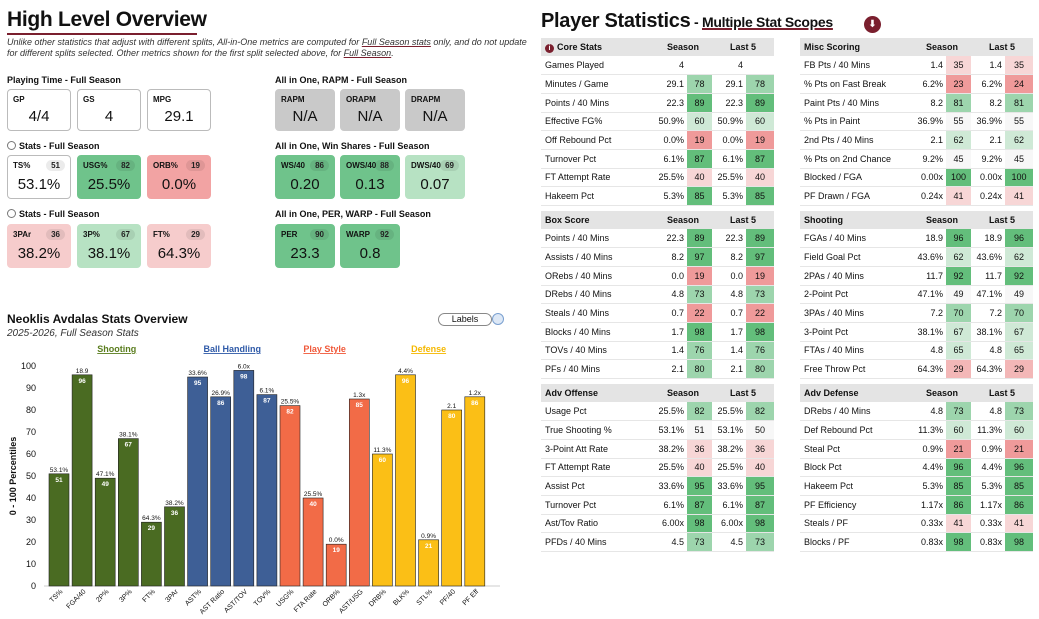  What do you see at coordinates (370, 116) in the screenshot?
I see `metric-value: N/A` at bounding box center [370, 116].